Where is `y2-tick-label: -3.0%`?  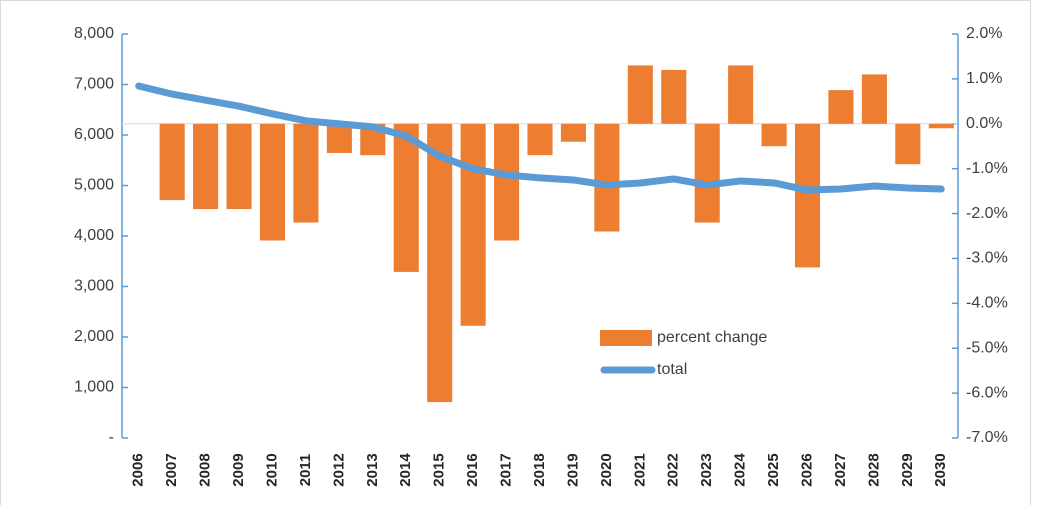
y2-tick-label: -3.0% is located at coordinates (987, 258).